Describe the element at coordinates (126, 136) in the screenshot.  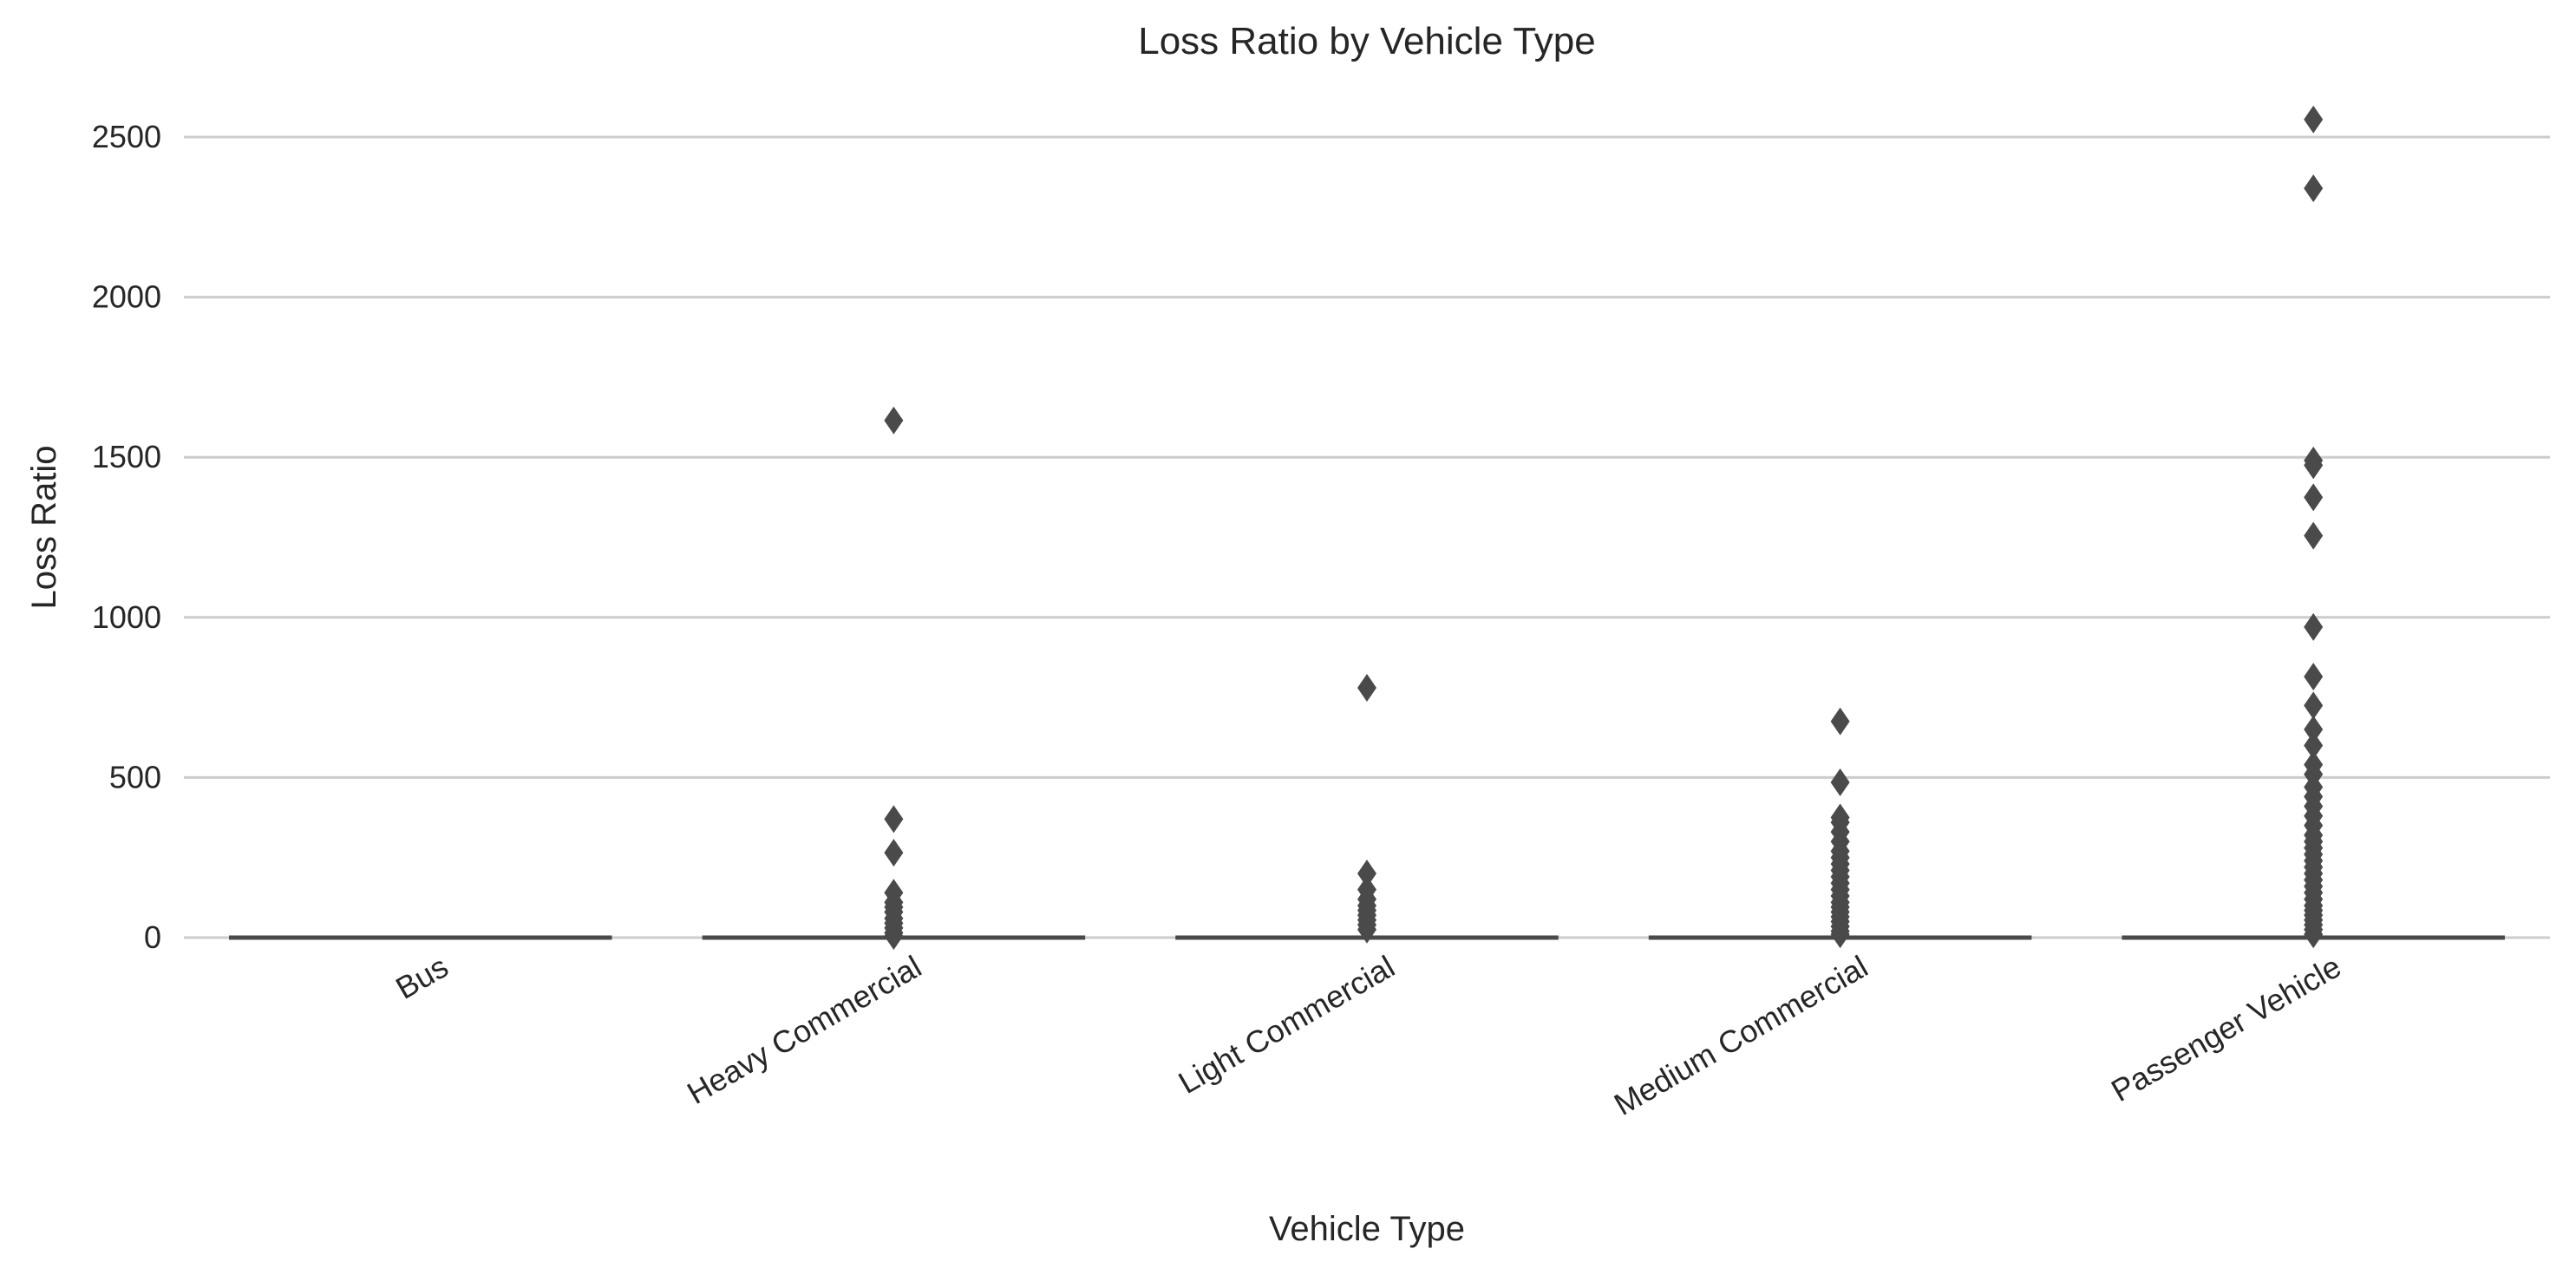
I see `y-tick-label: 2500` at that location.